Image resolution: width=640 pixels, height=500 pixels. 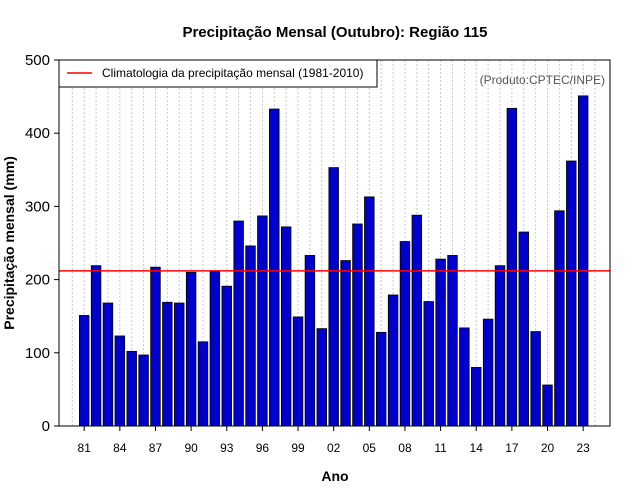 What do you see at coordinates (42, 243) in the screenshot?
I see `y-axis: 0 100 200 300 400 500` at bounding box center [42, 243].